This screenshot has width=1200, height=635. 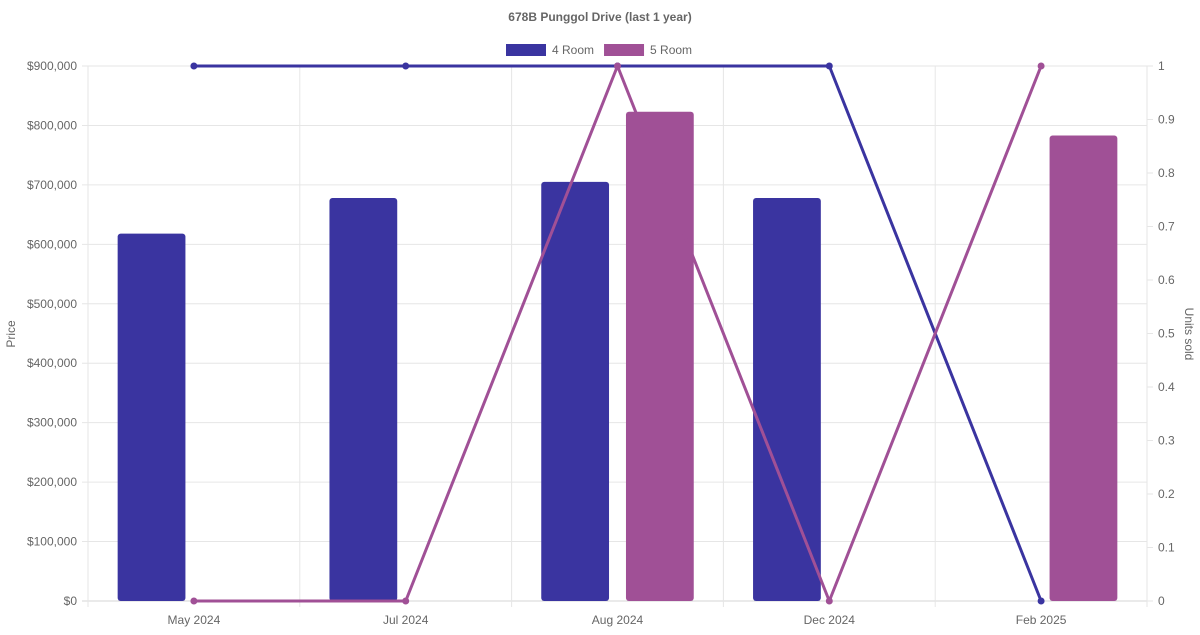 What do you see at coordinates (1041, 620) in the screenshot?
I see `x-tick-label: Feb 2025` at bounding box center [1041, 620].